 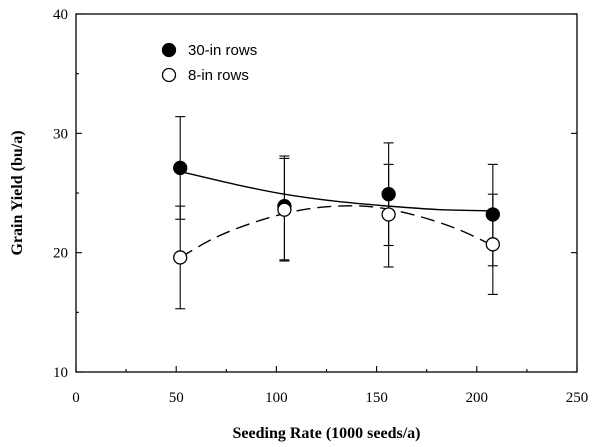 What do you see at coordinates (60, 134) in the screenshot?
I see `y-tick-label: 30` at bounding box center [60, 134].